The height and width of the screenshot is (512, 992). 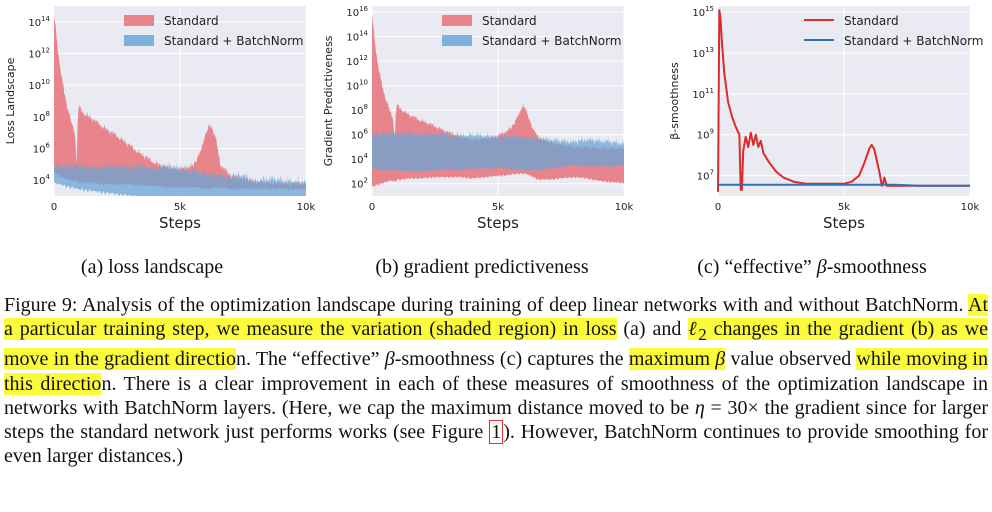 I want to click on caption-text-3: n. The “effective”, so click(x=310, y=359).